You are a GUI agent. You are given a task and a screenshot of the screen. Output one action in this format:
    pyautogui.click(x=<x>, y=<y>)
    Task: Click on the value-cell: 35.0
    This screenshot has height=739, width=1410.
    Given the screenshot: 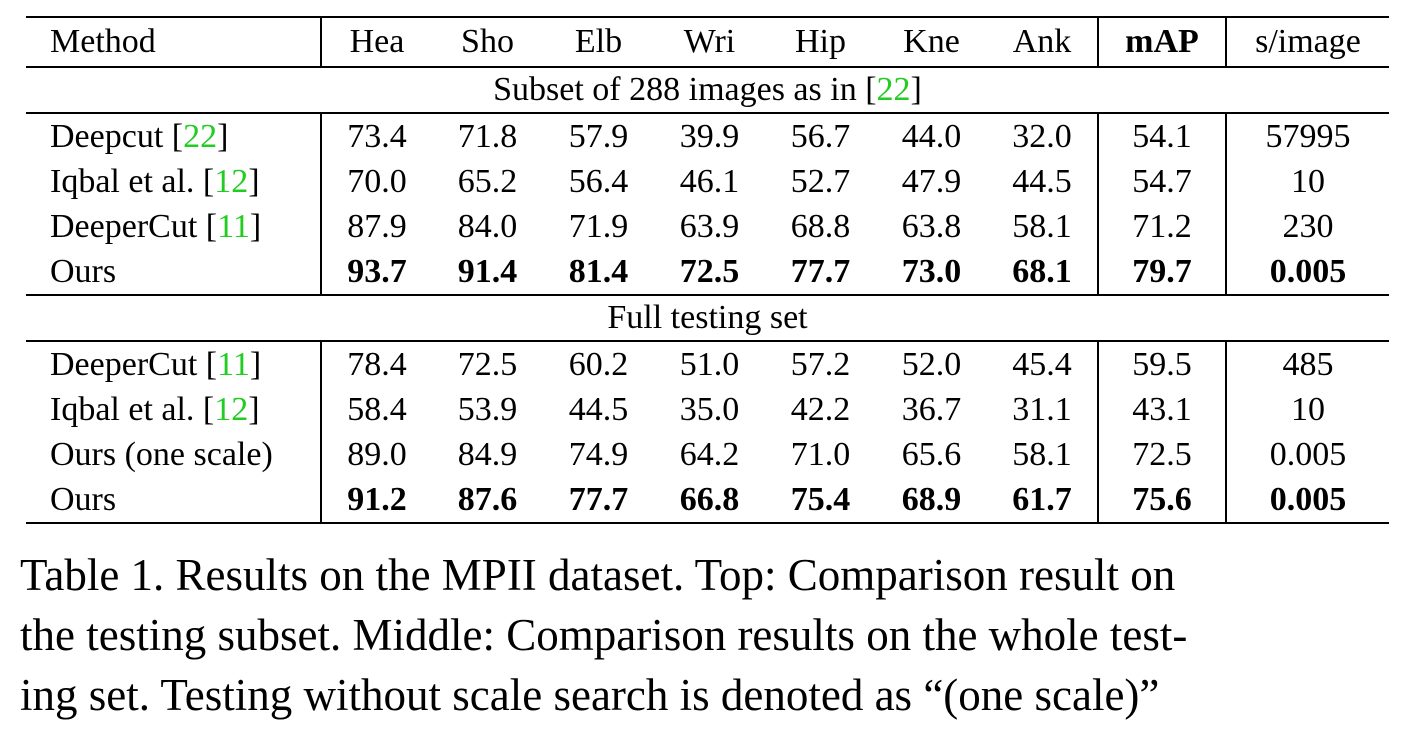 What is the action you would take?
    pyautogui.click(x=709, y=409)
    